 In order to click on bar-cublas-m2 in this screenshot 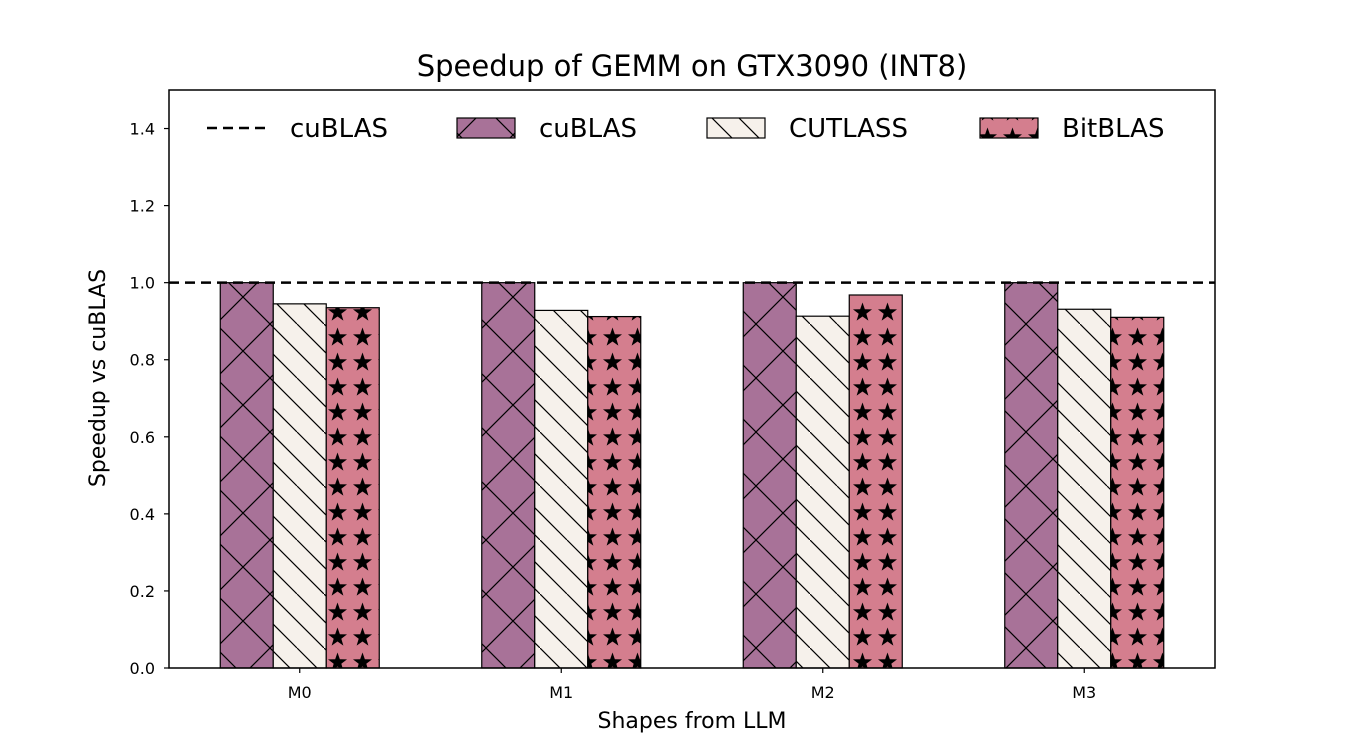, I will do `click(769, 475)`.